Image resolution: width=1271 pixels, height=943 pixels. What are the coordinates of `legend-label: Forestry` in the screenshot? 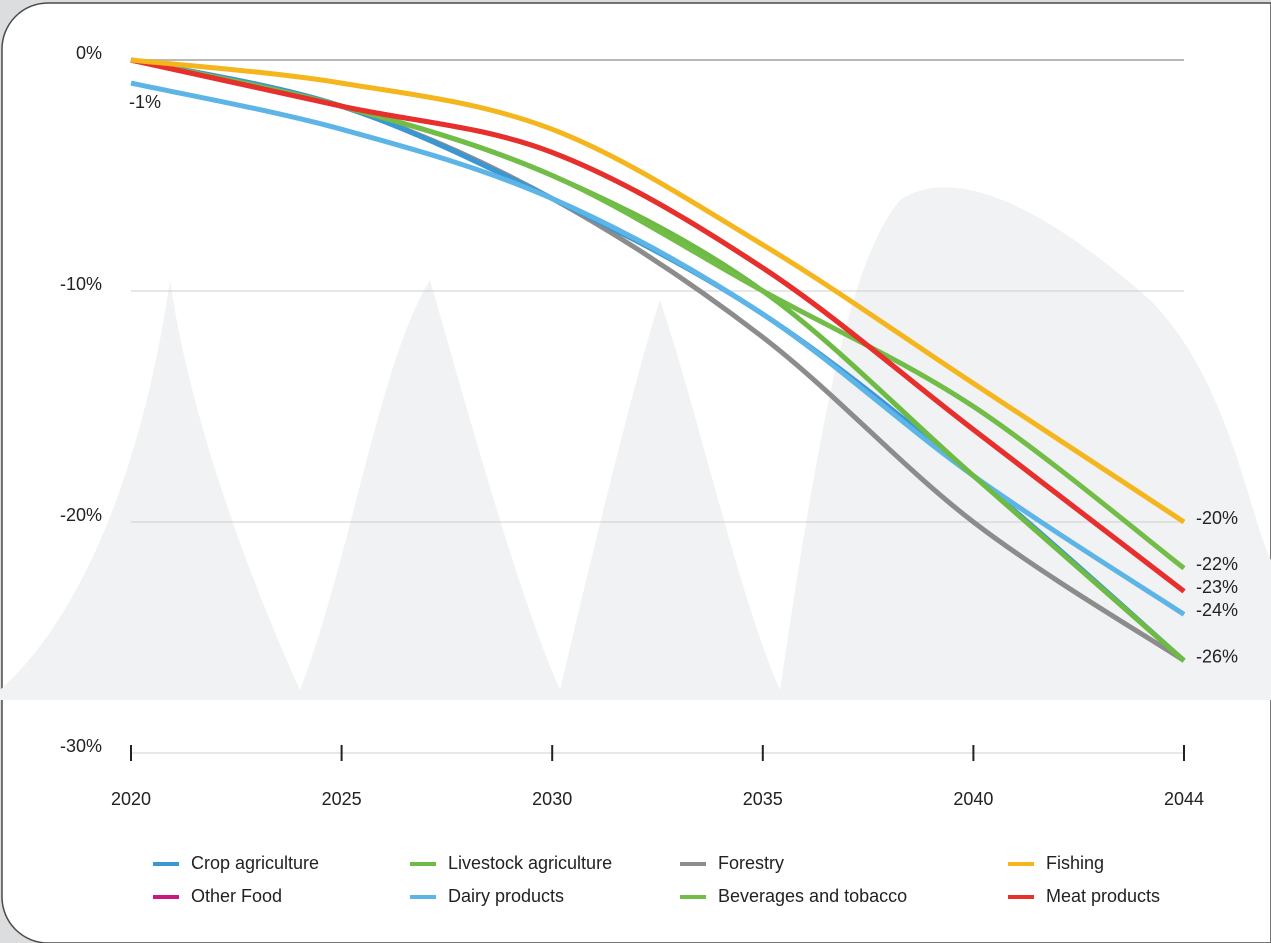 It's located at (751, 863).